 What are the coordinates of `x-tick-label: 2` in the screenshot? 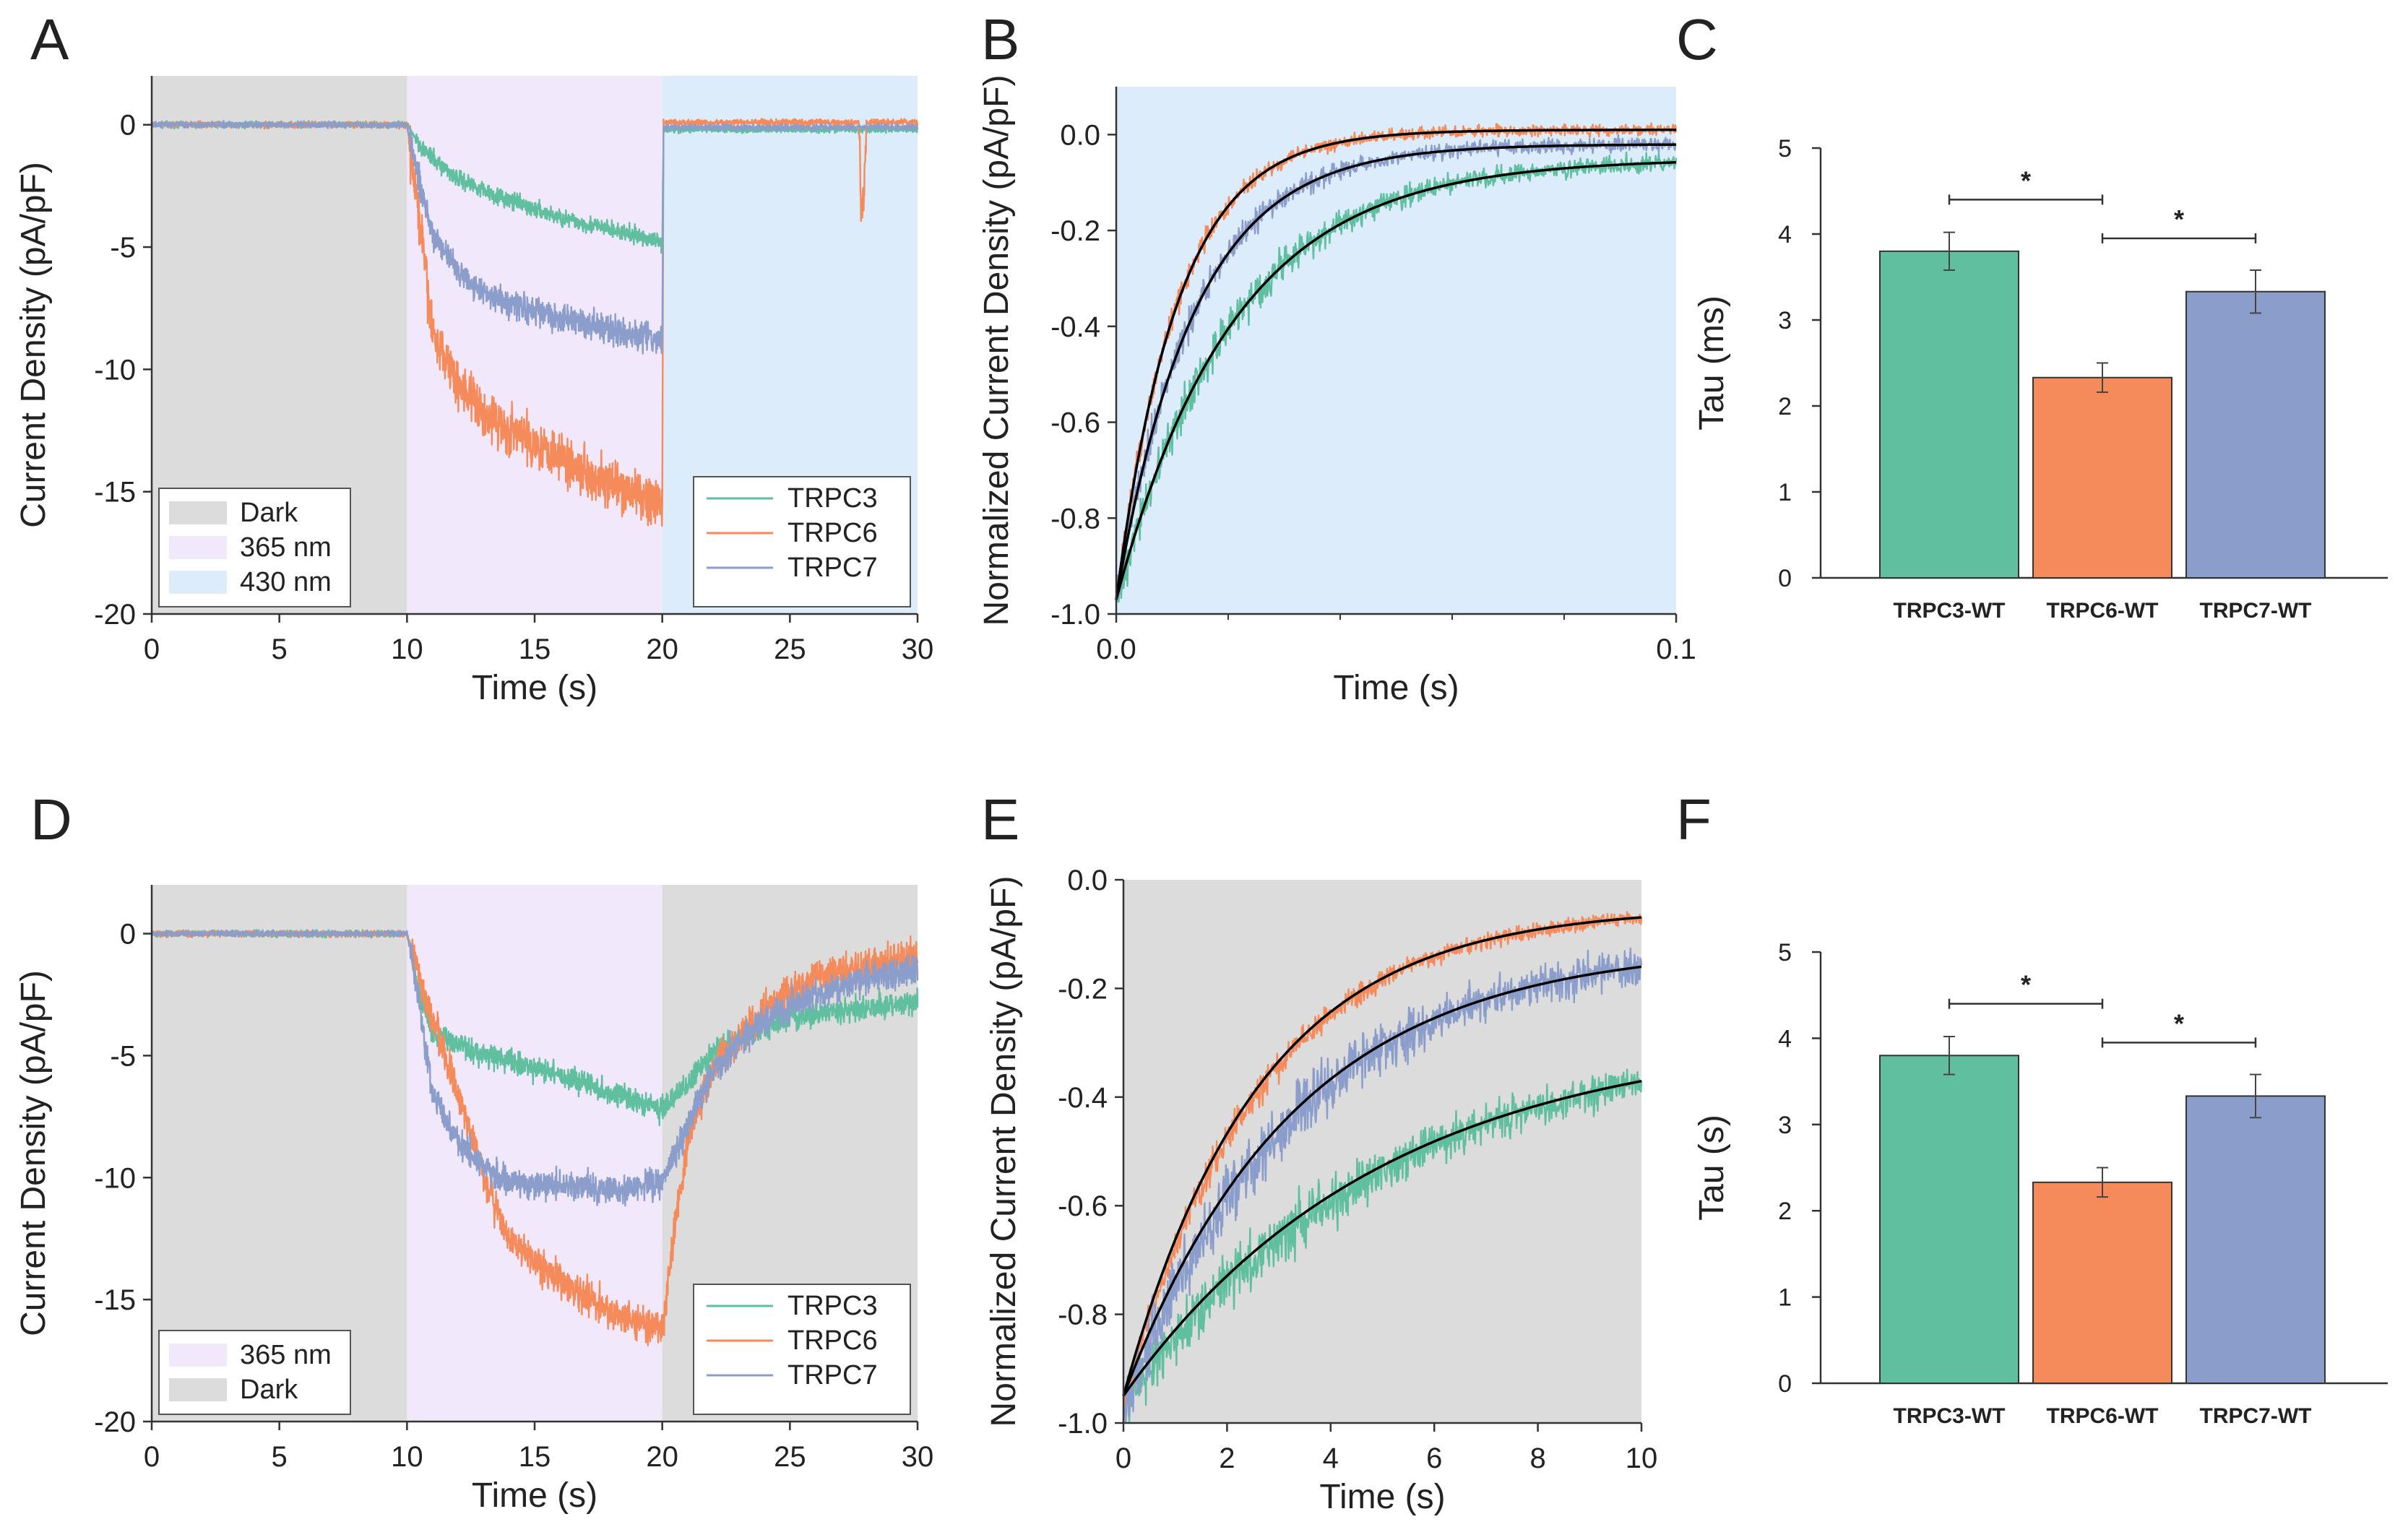 It's located at (1227, 1458).